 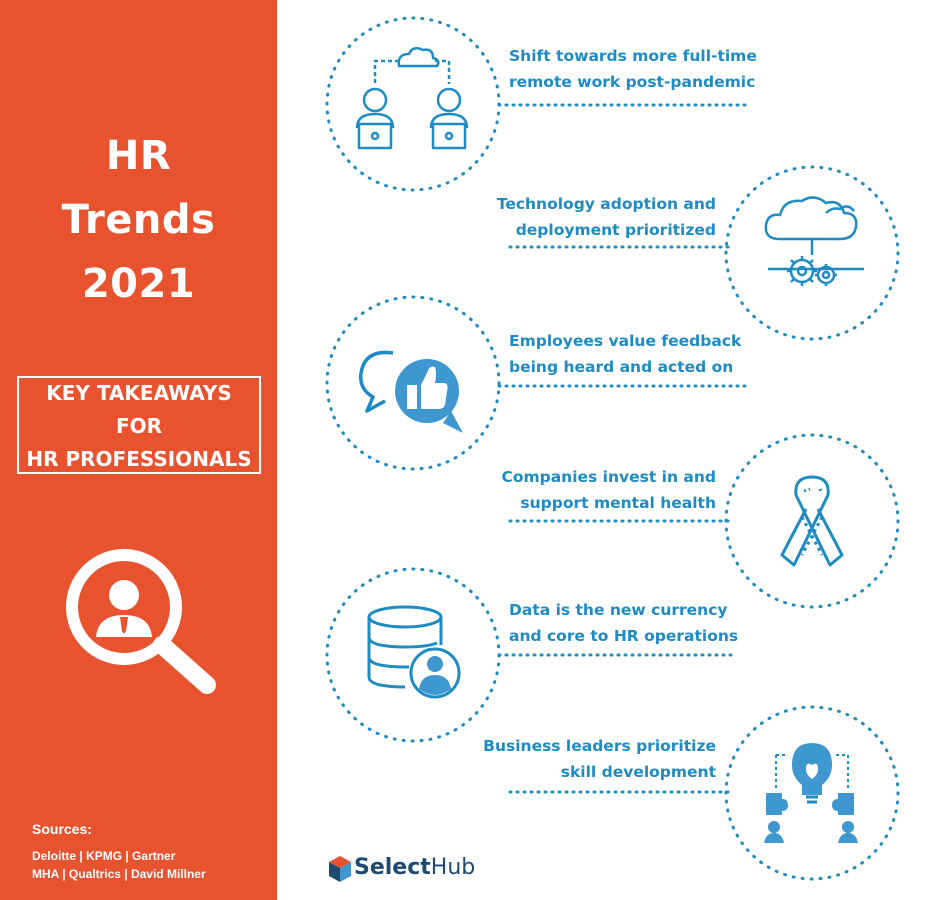 What do you see at coordinates (608, 477) in the screenshot?
I see `trend-4-line-1: Companies invest in and` at bounding box center [608, 477].